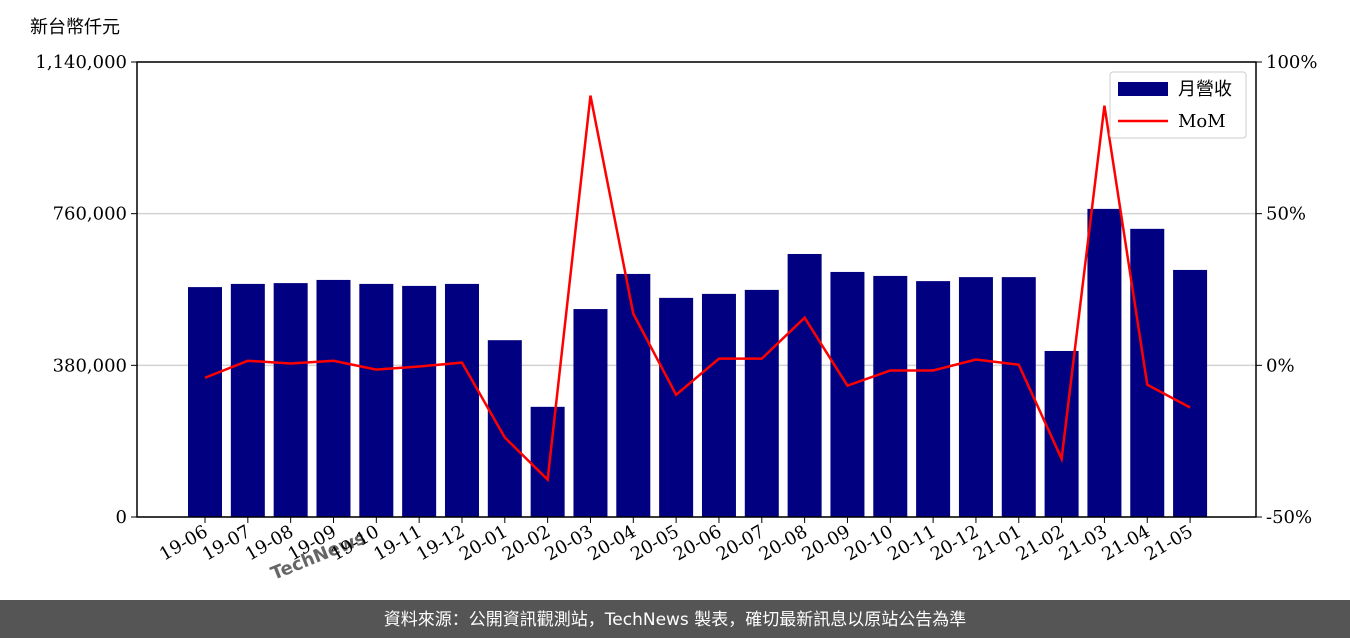  Describe the element at coordinates (740, 543) in the screenshot. I see `x-tick-label: 20-07` at that location.